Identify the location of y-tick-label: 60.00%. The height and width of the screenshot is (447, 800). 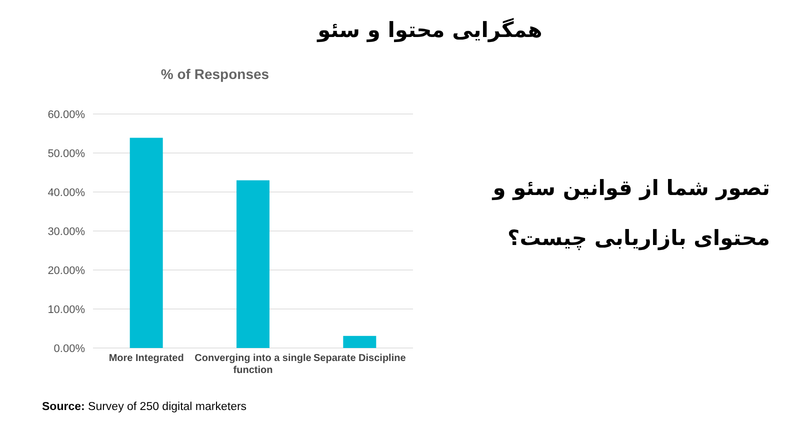
(67, 115).